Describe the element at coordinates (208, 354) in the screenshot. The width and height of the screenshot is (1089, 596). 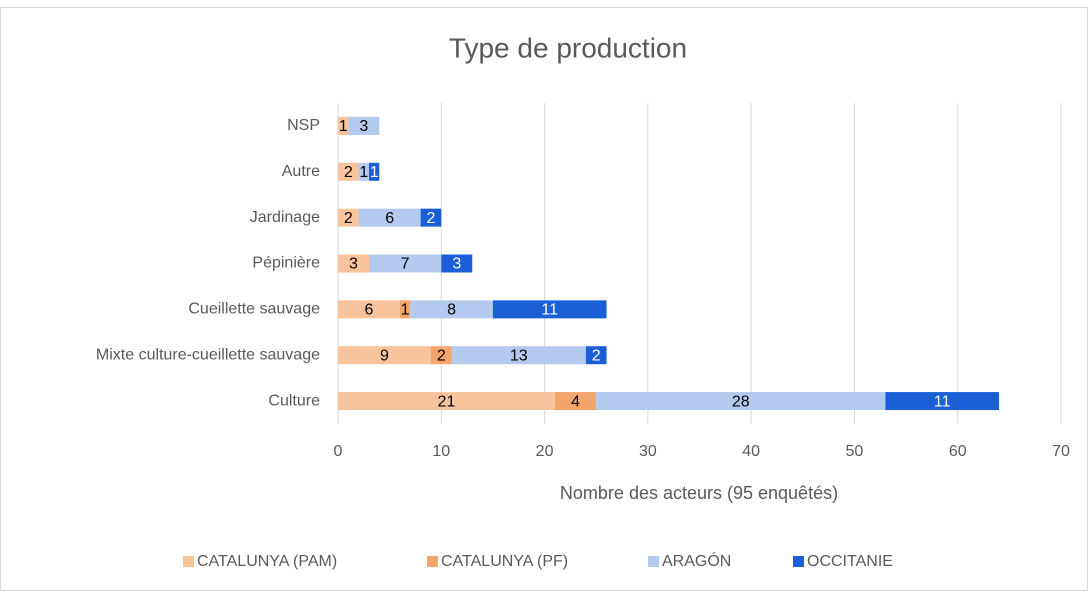
I see `y-tick-label: Mixte culture-cueillette sauvage` at that location.